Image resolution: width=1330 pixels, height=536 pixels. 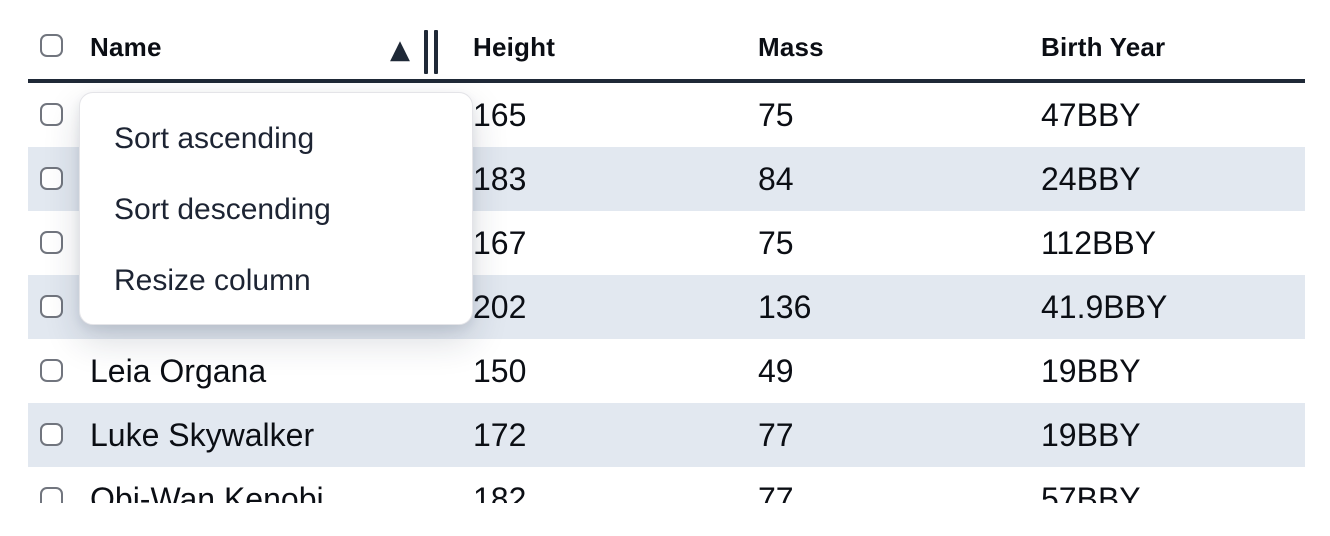 I want to click on cell-mass: 136, so click(x=785, y=306).